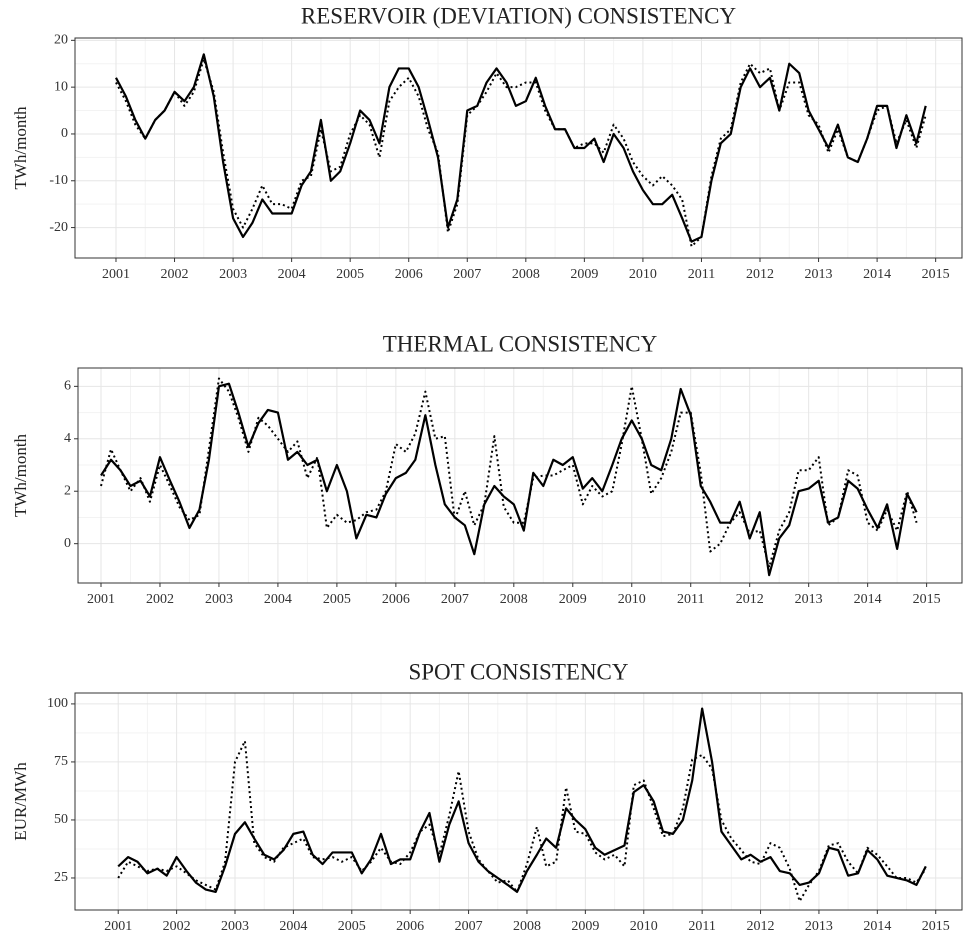 The height and width of the screenshot is (944, 963). Describe the element at coordinates (61, 819) in the screenshot. I see `y-tick-label: 50` at that location.